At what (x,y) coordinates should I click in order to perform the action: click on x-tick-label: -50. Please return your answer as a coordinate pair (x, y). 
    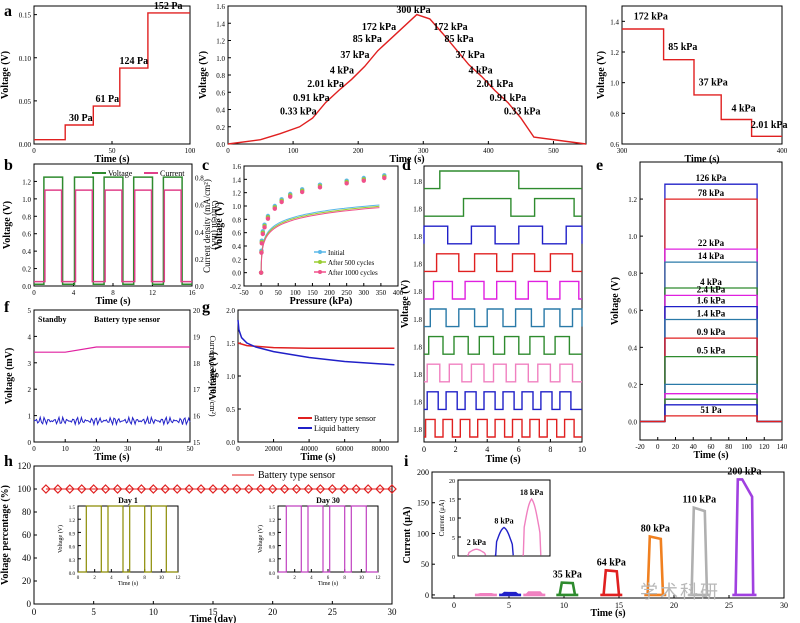
    Looking at the image, I should click on (244, 293).